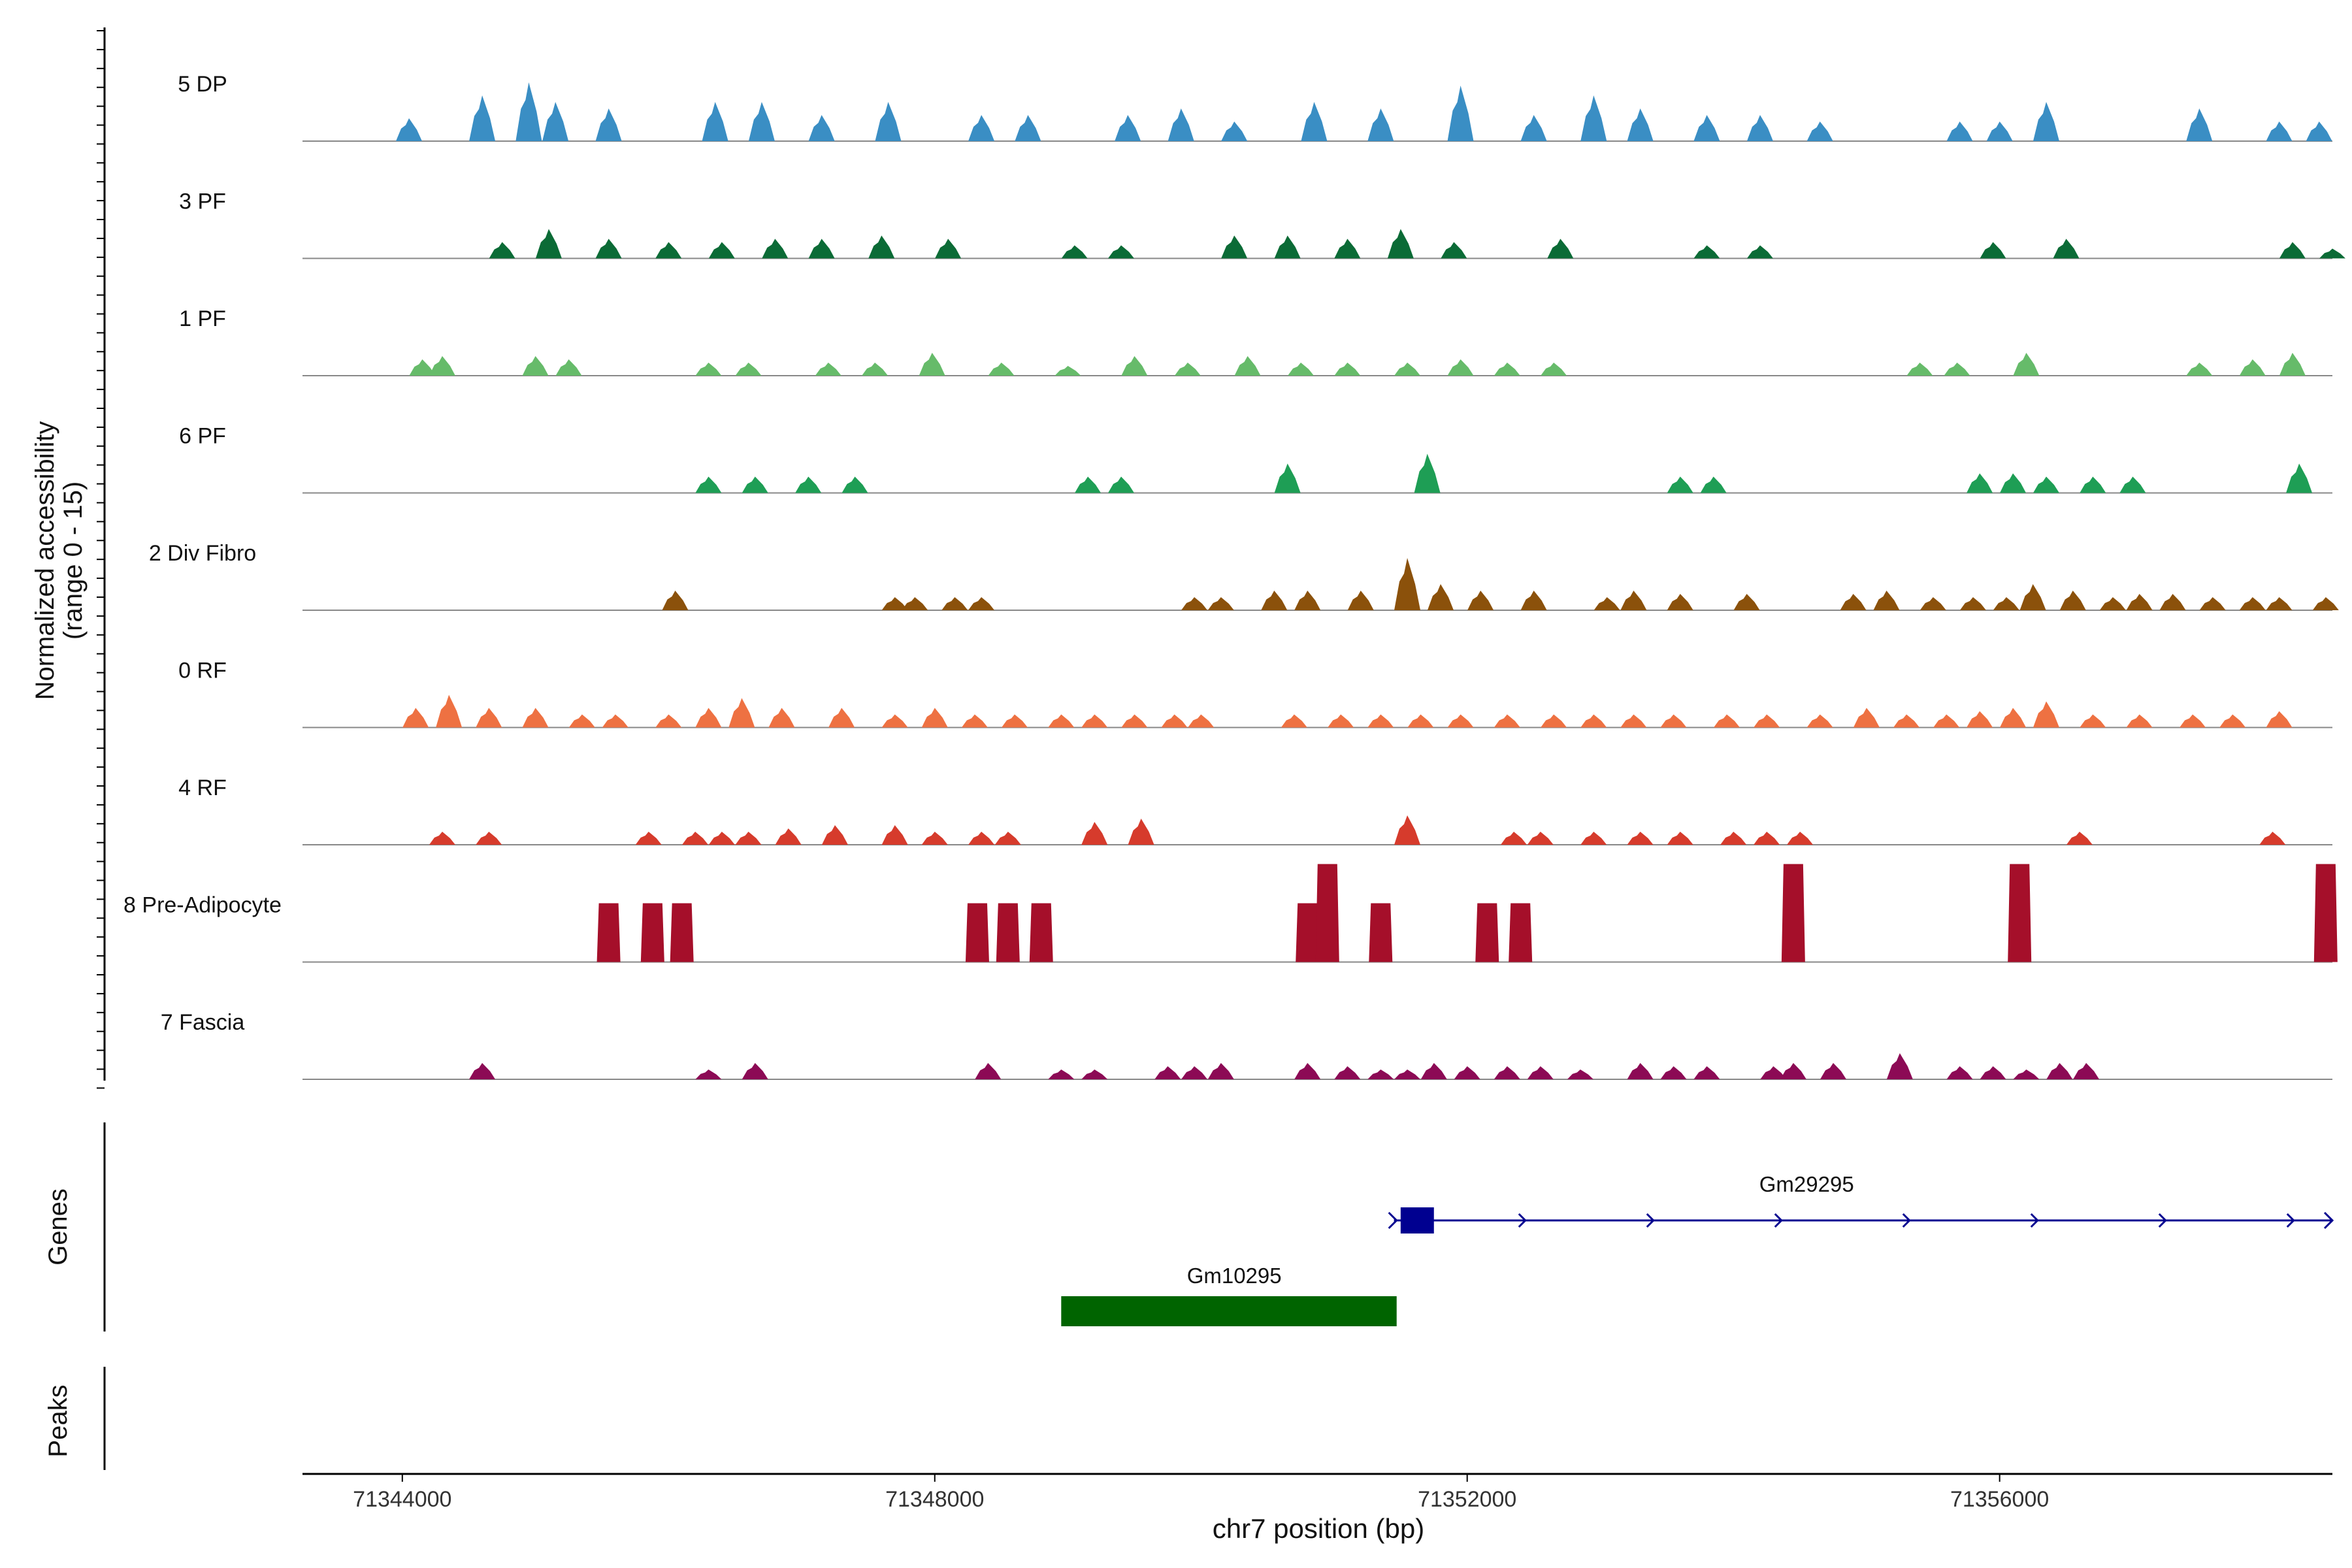  Describe the element at coordinates (1999, 1499) in the screenshot. I see `x-tick-label: 71356000` at that location.